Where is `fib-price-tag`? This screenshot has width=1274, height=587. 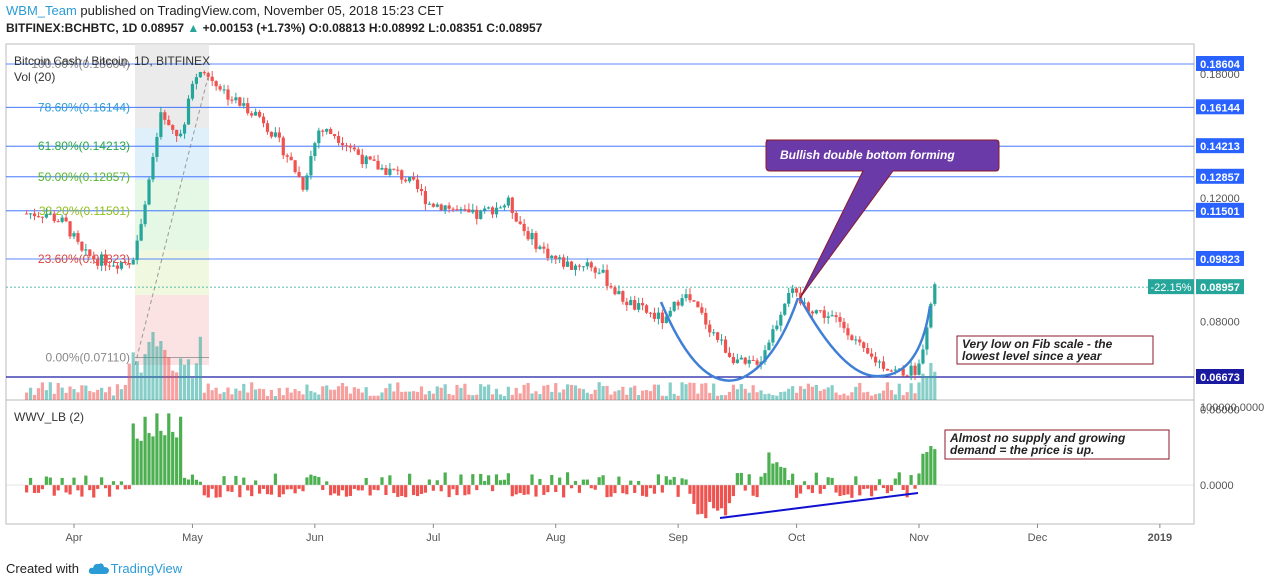
fib-price-tag is located at coordinates (1220, 210).